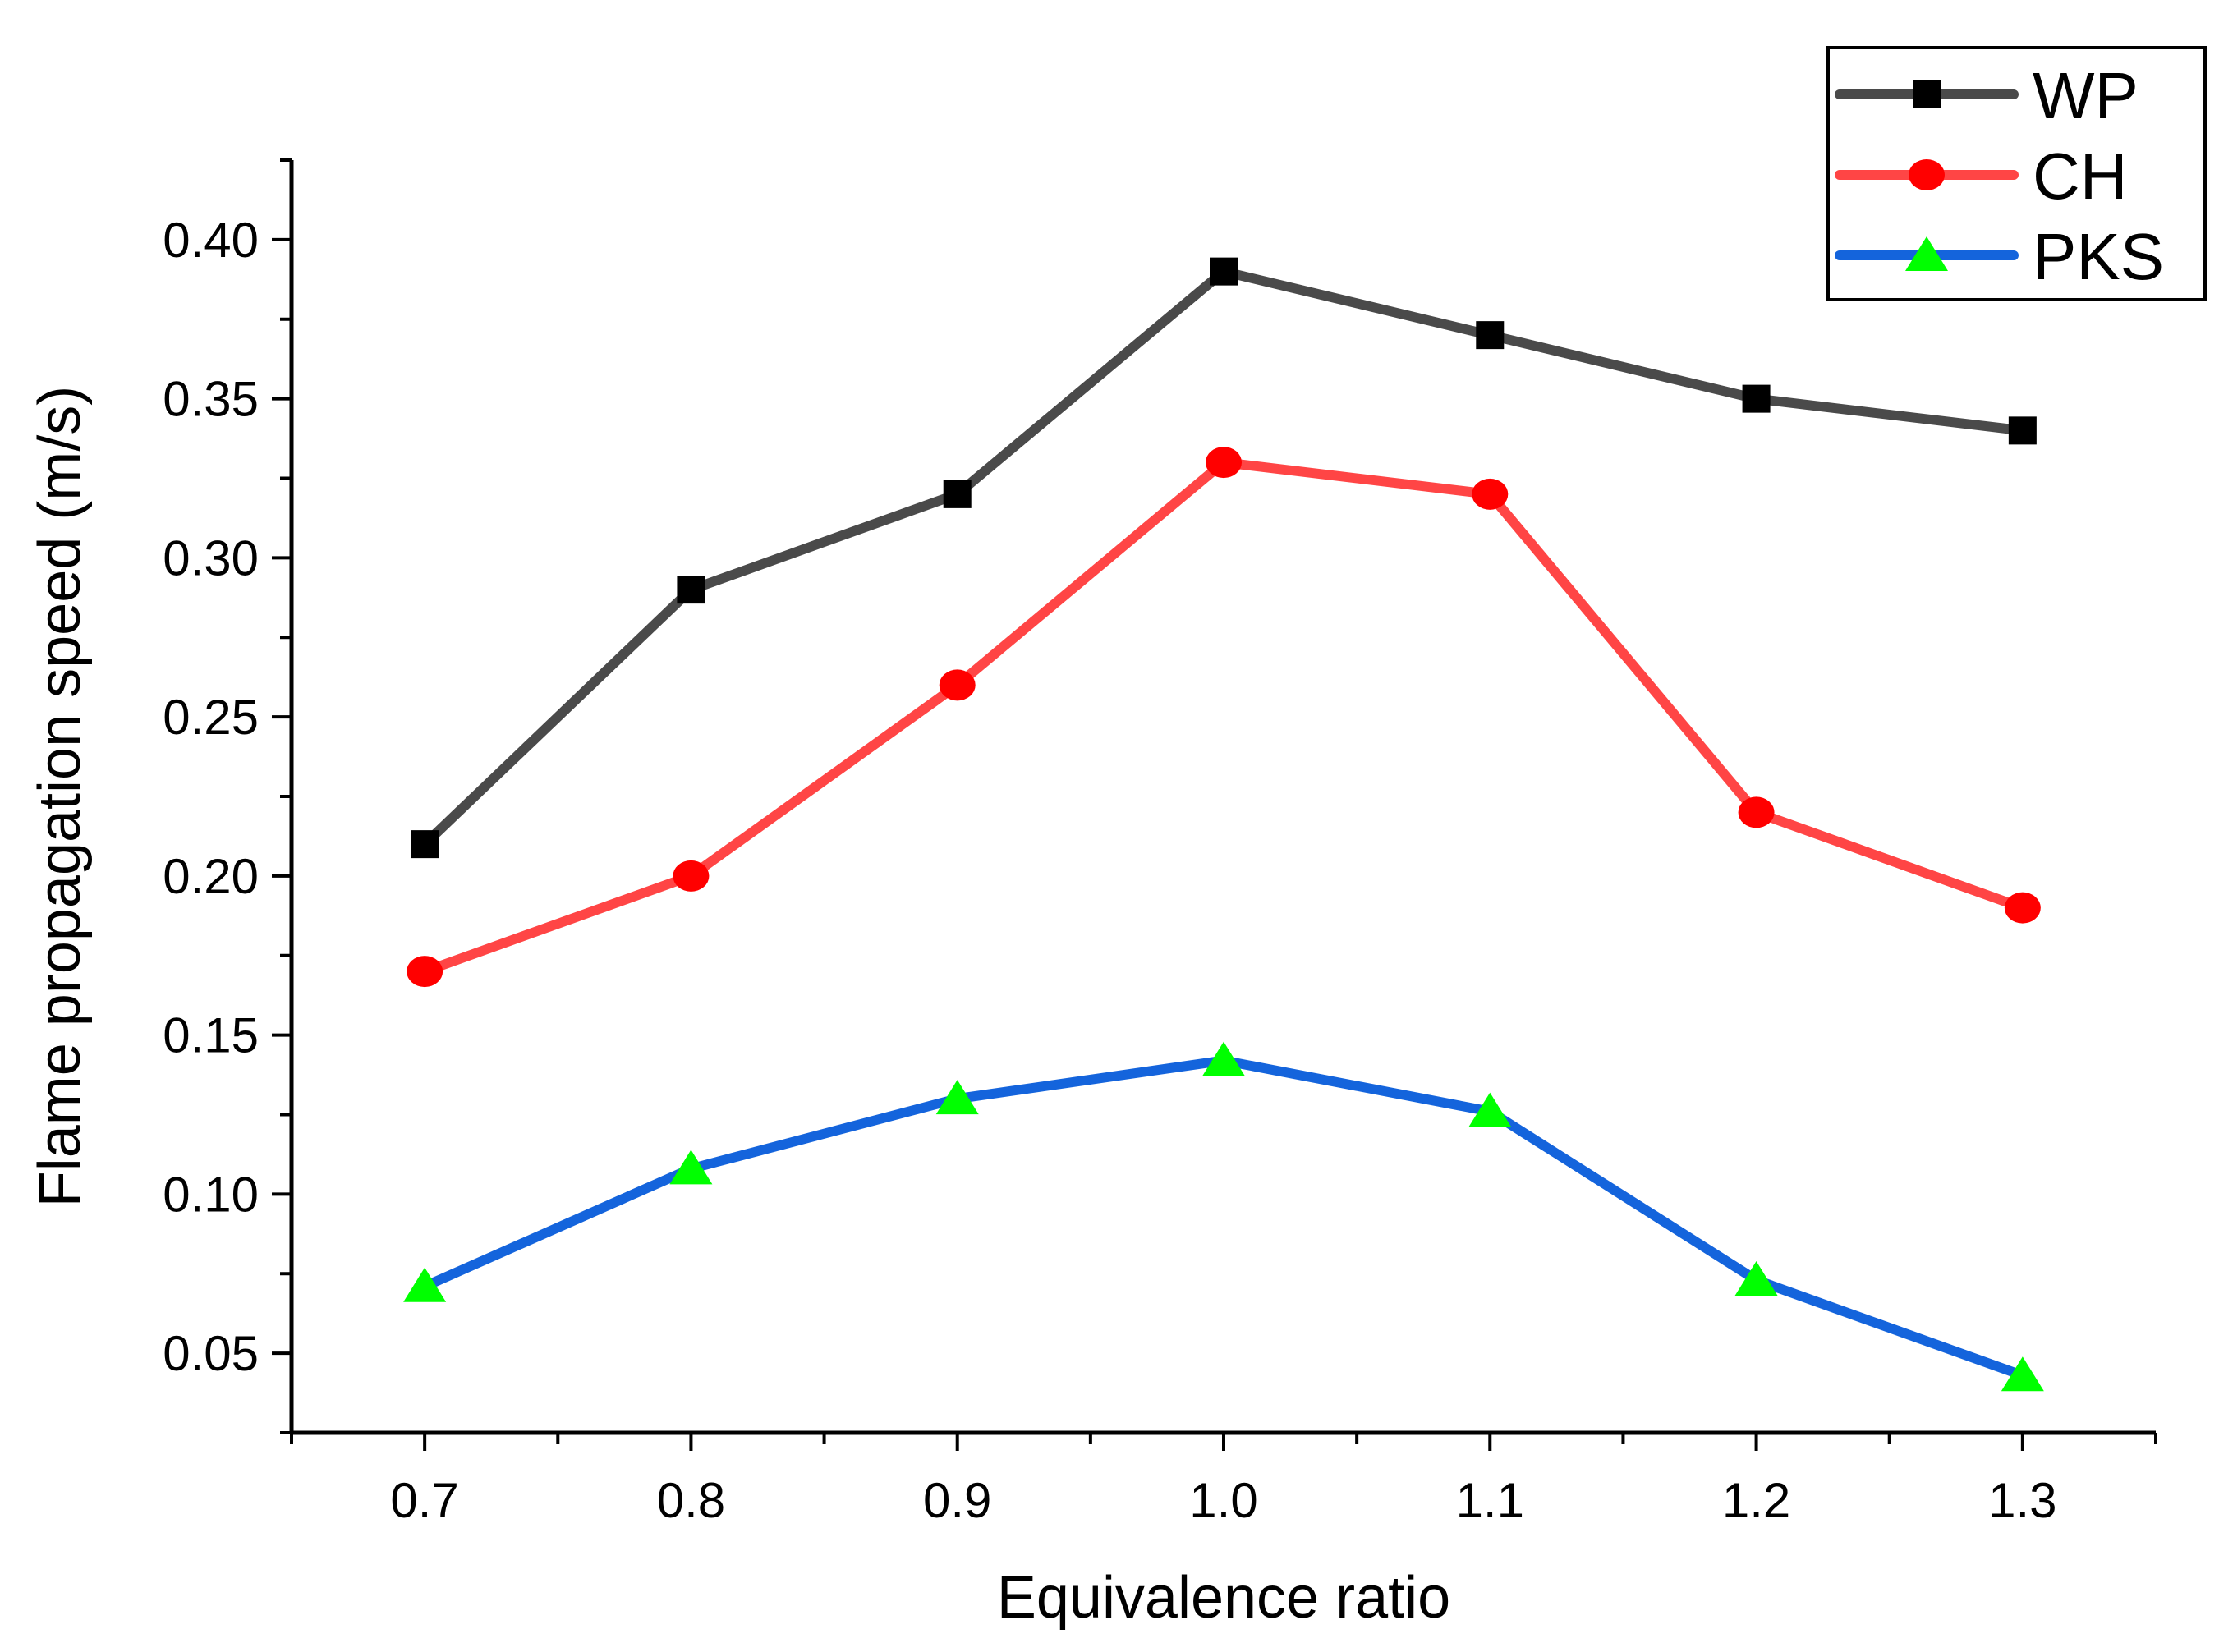 This screenshot has height=1652, width=2219. Describe the element at coordinates (2086, 96) in the screenshot. I see `legend-label-wp: WP` at that location.